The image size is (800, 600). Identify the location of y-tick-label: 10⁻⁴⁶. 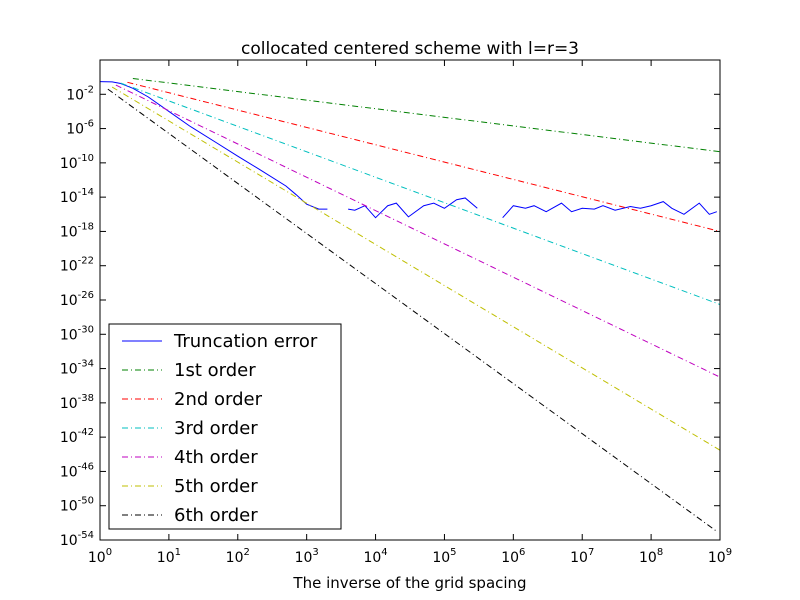
(77, 470).